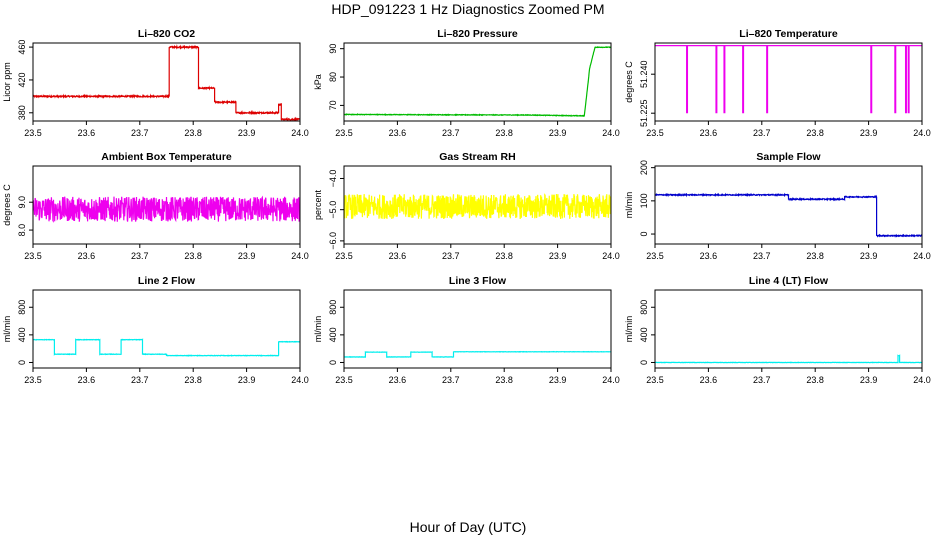 This screenshot has height=540, width=936. Describe the element at coordinates (22, 112) in the screenshot. I see `y-tick-label: 380` at that location.